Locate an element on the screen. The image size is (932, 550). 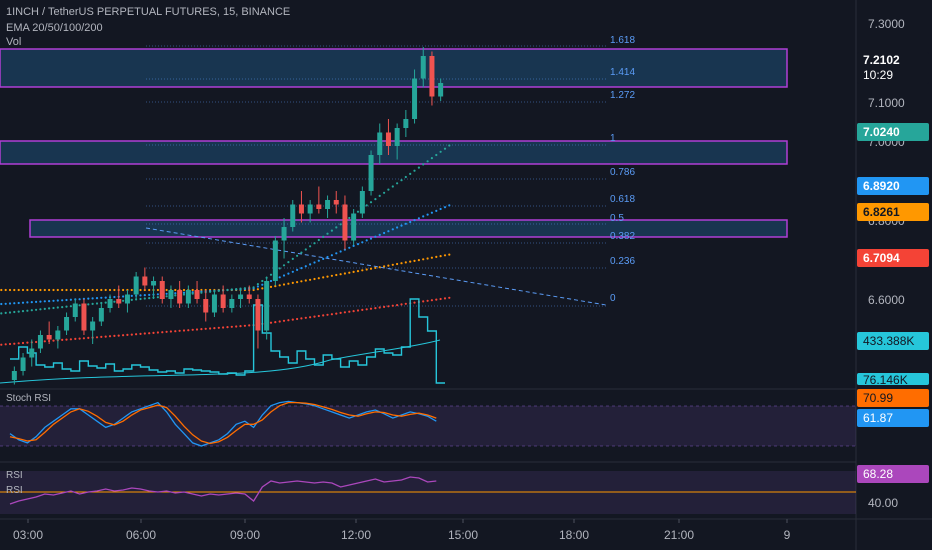
last-price-value: 7.2102 is located at coordinates (881, 60).